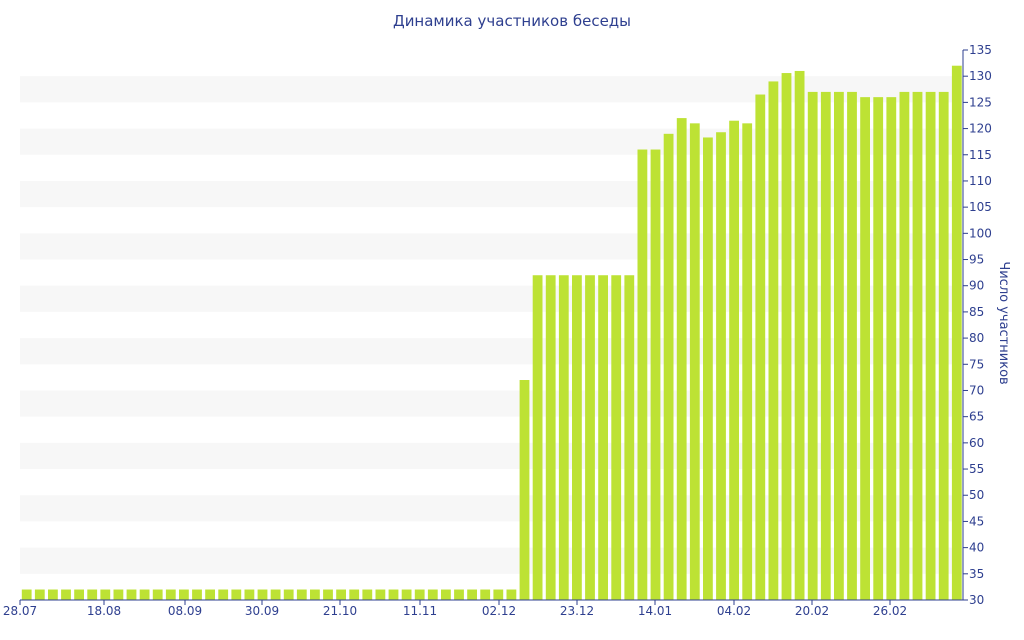 Image resolution: width=1024 pixels, height=640 pixels. Describe the element at coordinates (980, 102) in the screenshot. I see `y-tick-label: 125` at that location.